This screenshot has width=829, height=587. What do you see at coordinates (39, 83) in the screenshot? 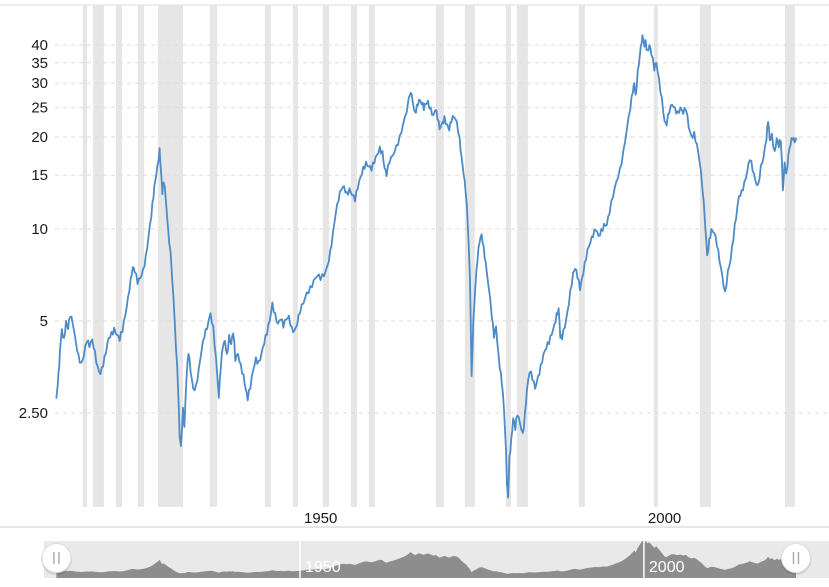
I see `y-tick-label: 30` at bounding box center [39, 83].